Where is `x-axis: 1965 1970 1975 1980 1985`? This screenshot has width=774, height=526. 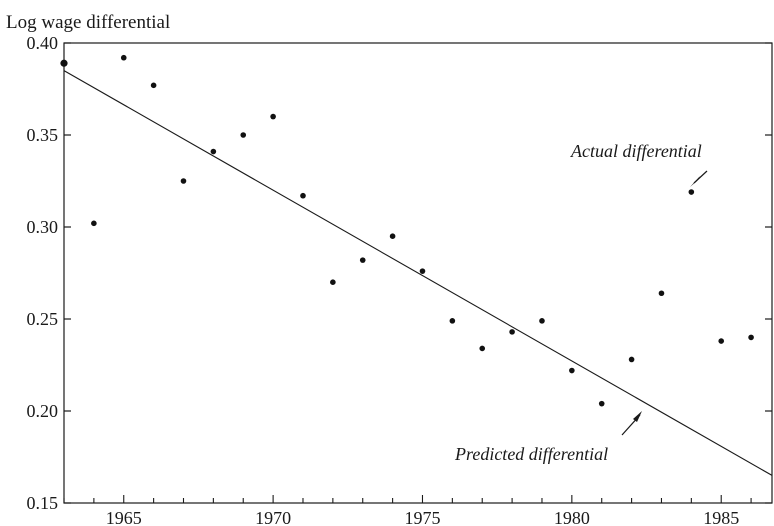 x-axis: 1965 1970 1975 1980 1985 is located at coordinates (407, 510).